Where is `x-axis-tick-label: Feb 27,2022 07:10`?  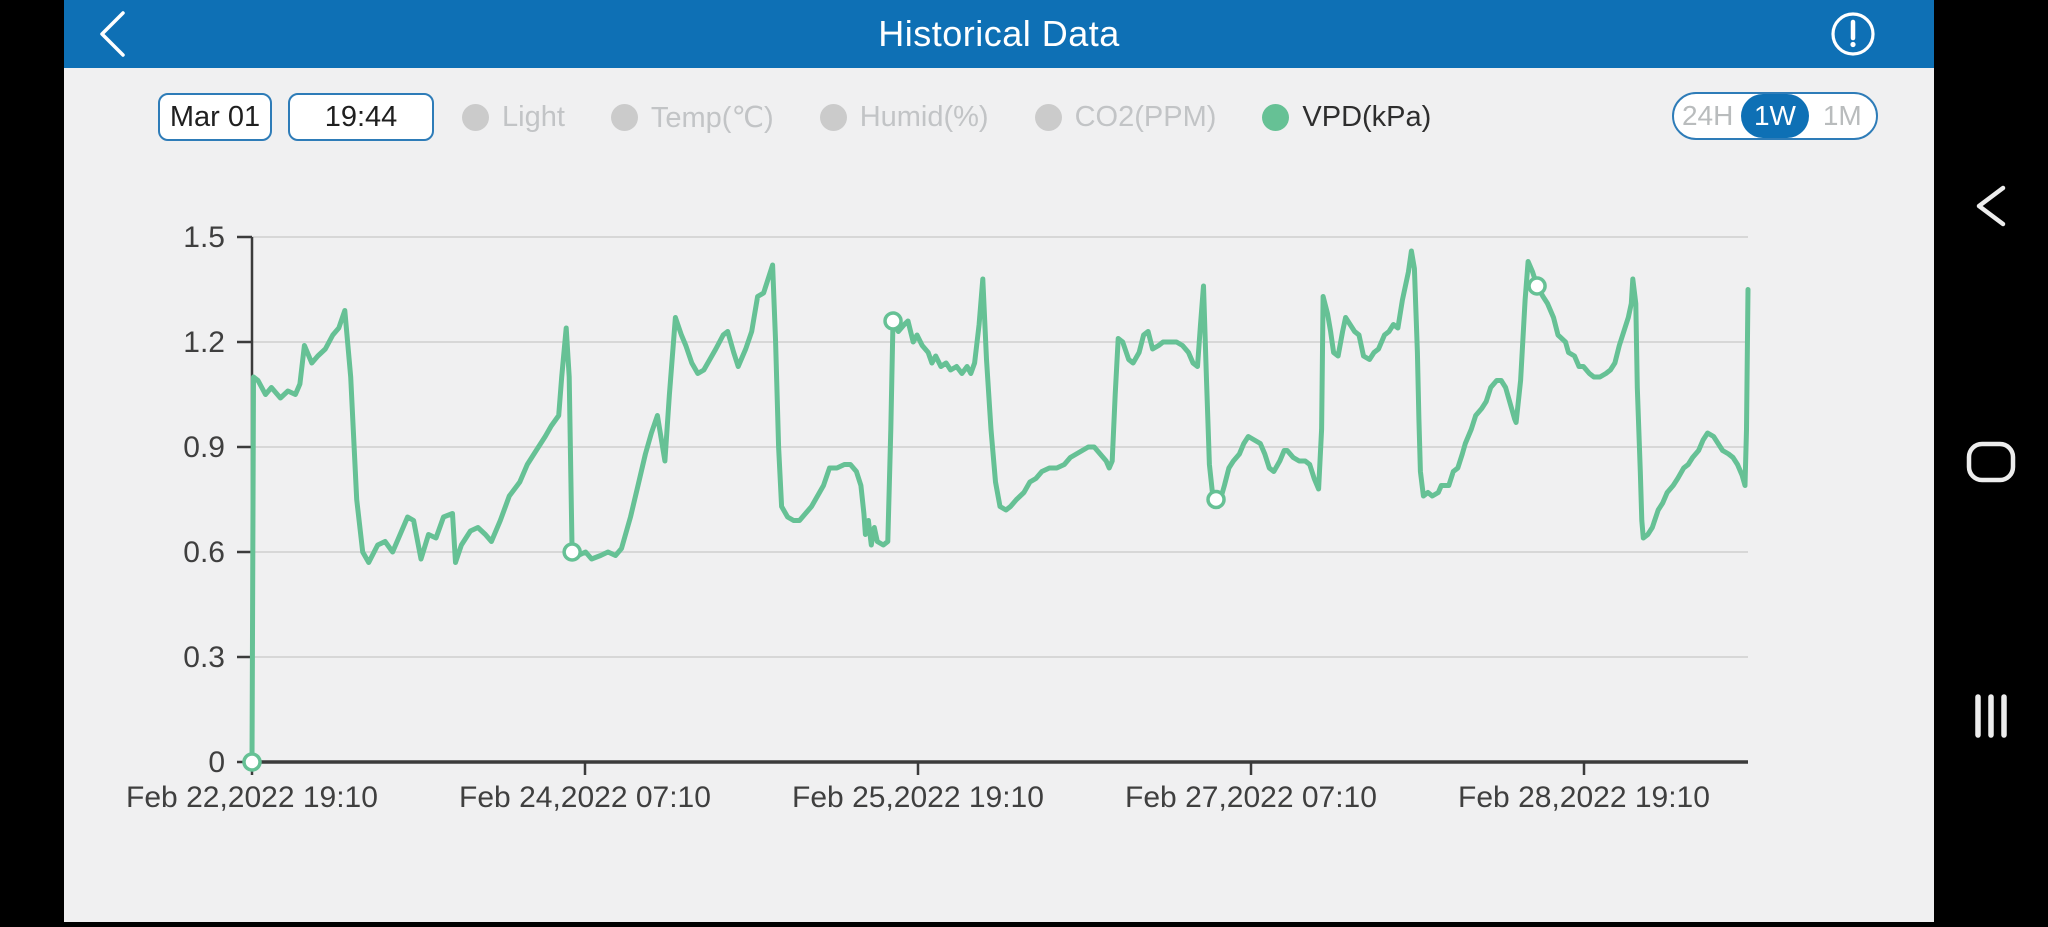
x-axis-tick-label: Feb 27,2022 07:10 is located at coordinates (1251, 797).